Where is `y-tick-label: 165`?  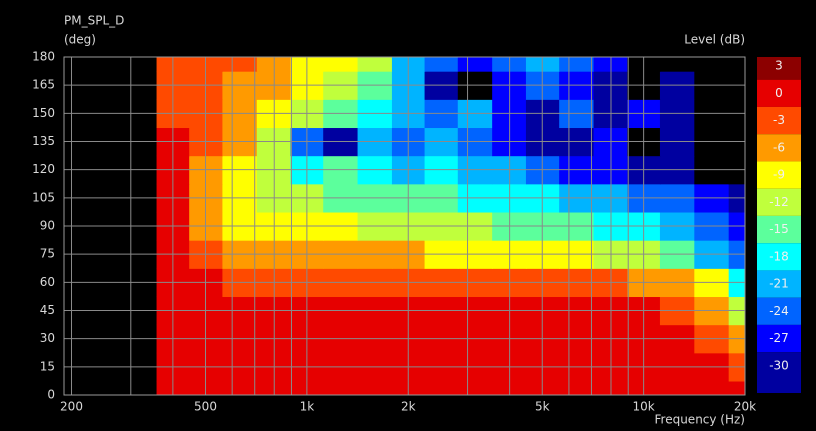
y-tick-label: 165 is located at coordinates (43, 85).